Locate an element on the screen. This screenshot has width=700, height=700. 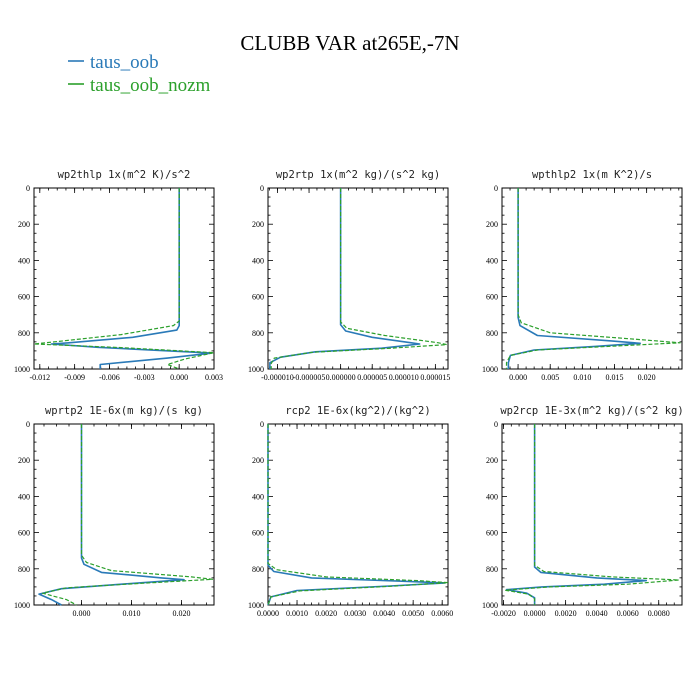
x-tick-label: -0.000010 is located at coordinates (277, 377).